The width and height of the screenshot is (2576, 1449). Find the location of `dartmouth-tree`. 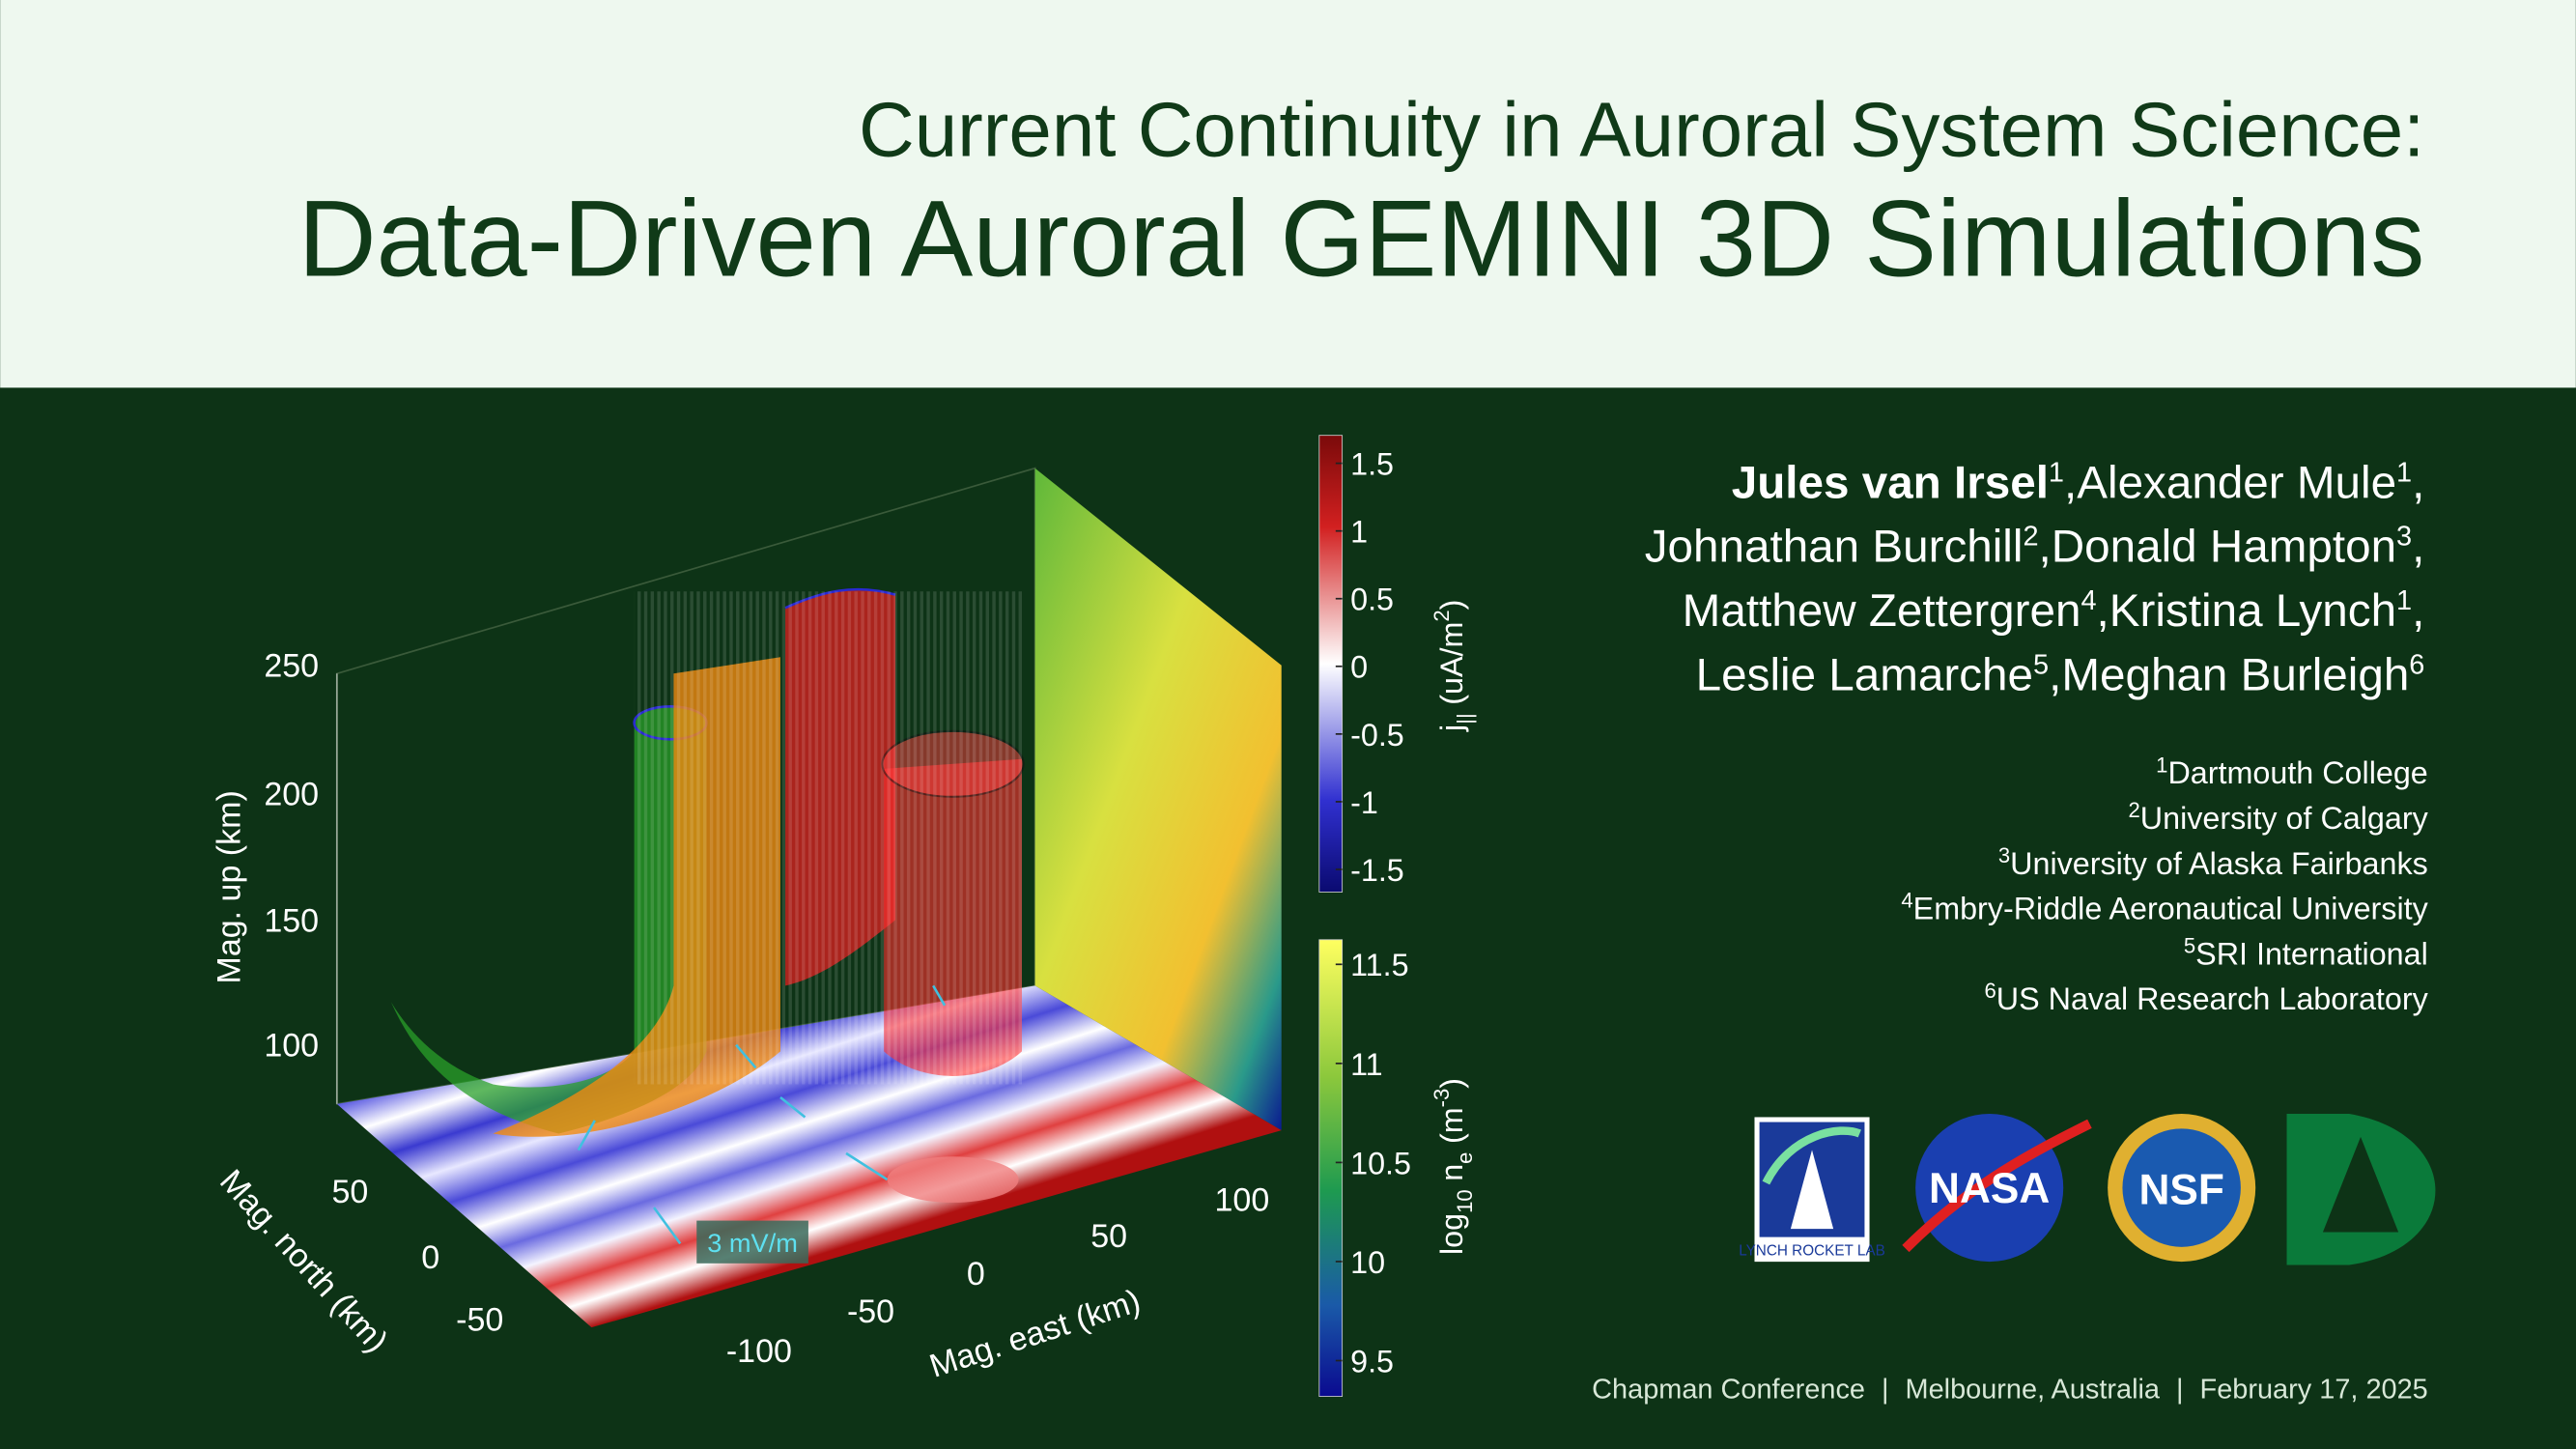

dartmouth-tree is located at coordinates (2360, 1184).